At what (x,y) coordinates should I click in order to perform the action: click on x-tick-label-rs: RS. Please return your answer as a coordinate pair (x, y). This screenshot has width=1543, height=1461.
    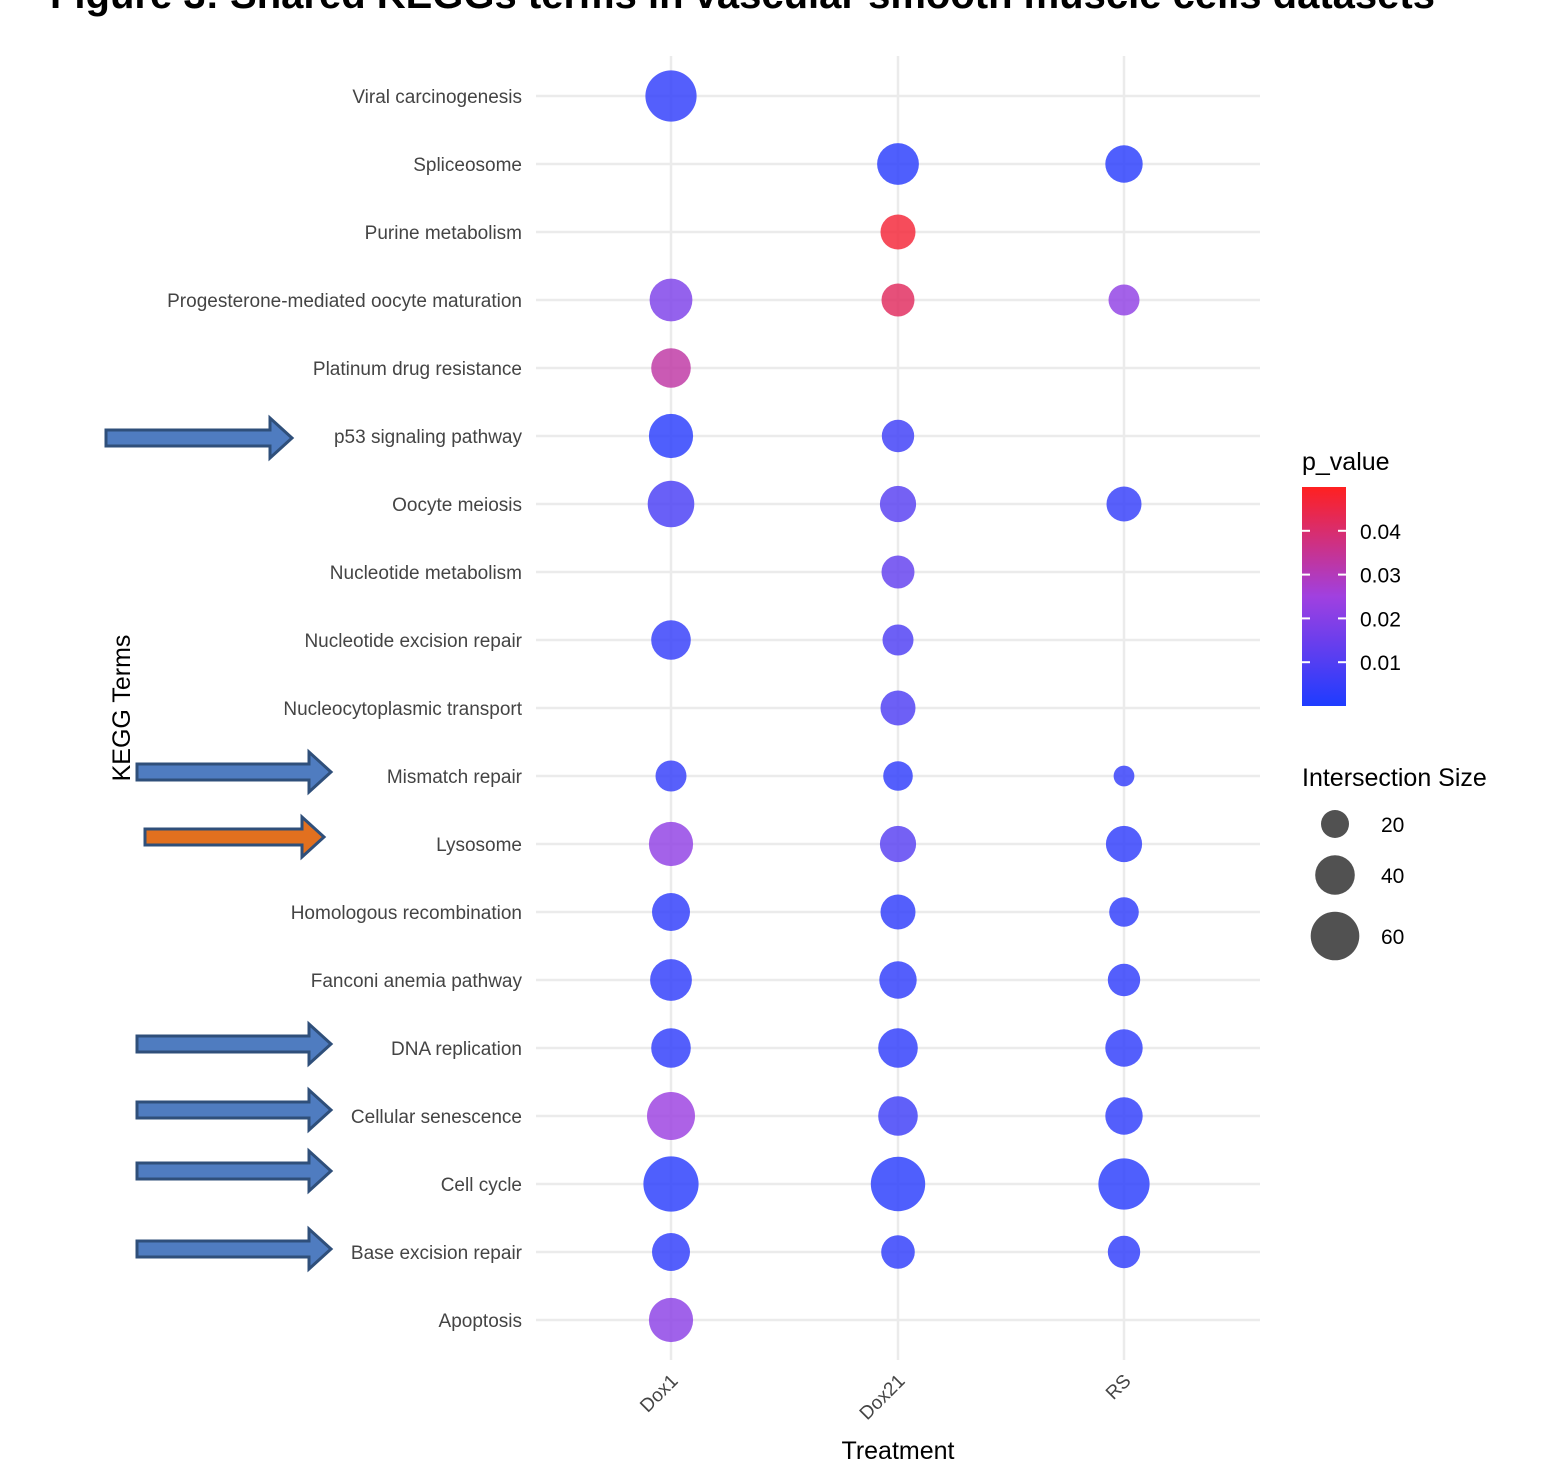
    Looking at the image, I should click on (1119, 1388).